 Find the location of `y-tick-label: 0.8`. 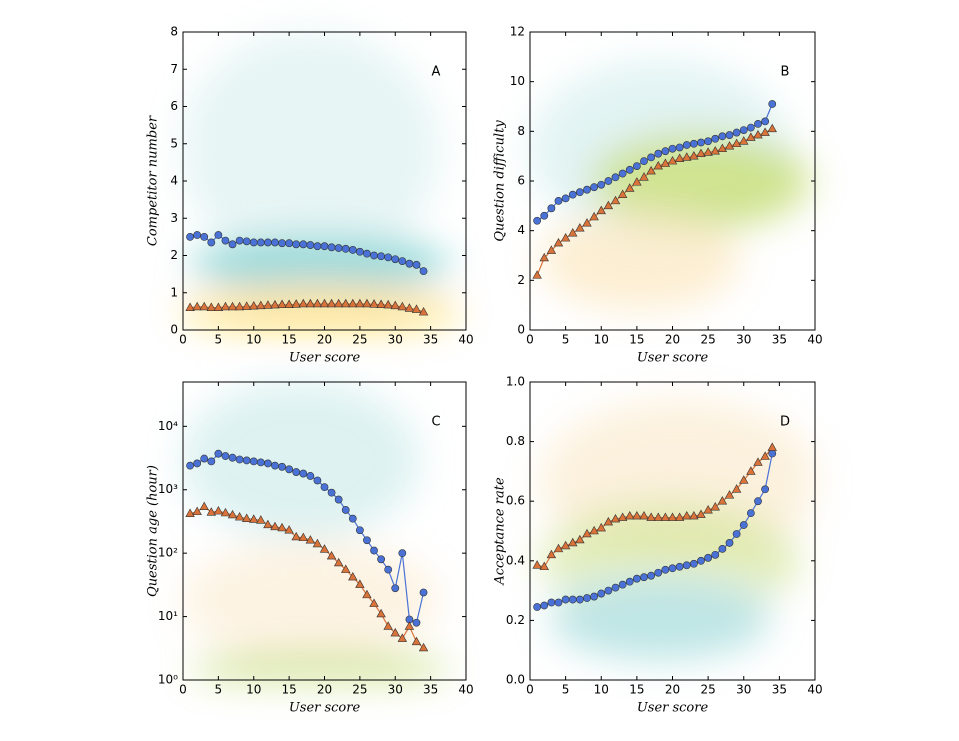

y-tick-label: 0.8 is located at coordinates (515, 441).